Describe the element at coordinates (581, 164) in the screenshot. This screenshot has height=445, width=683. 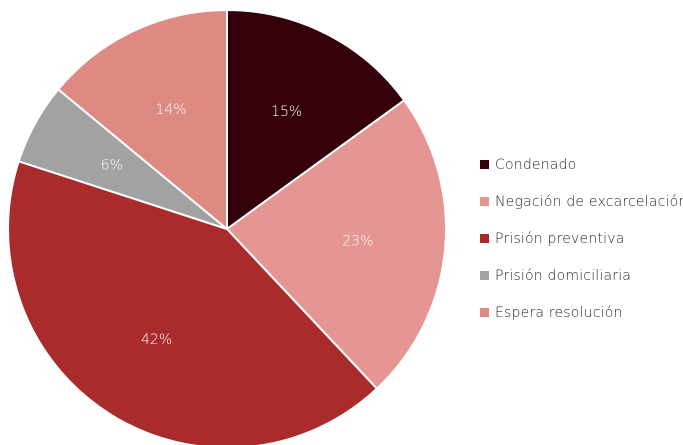
I see `legend-item: Condenado` at that location.